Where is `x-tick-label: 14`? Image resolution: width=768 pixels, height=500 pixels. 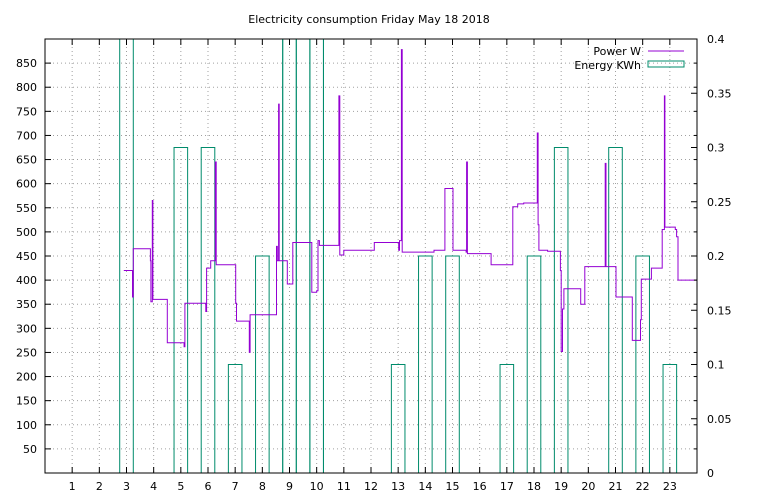 x-tick-label: 14 is located at coordinates (425, 486).